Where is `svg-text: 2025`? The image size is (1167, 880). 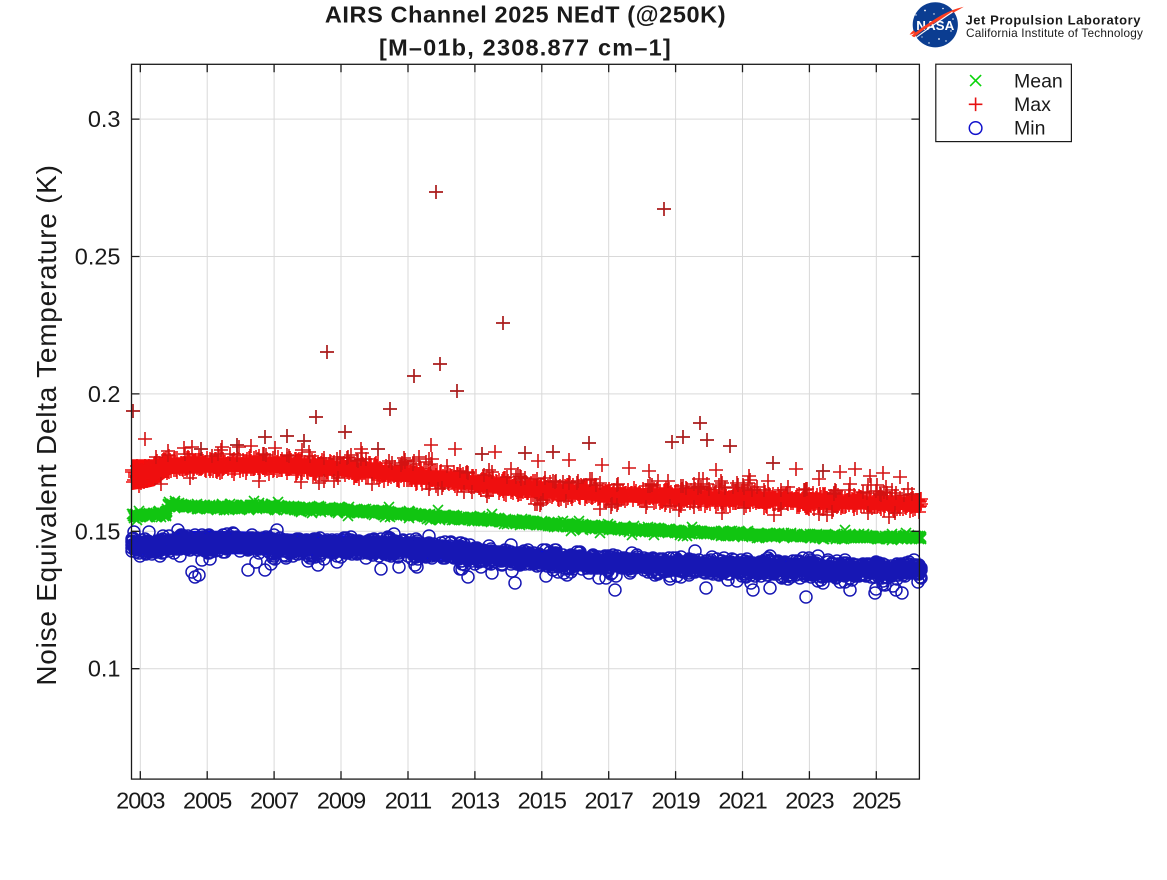 svg-text: 2025 is located at coordinates (876, 801).